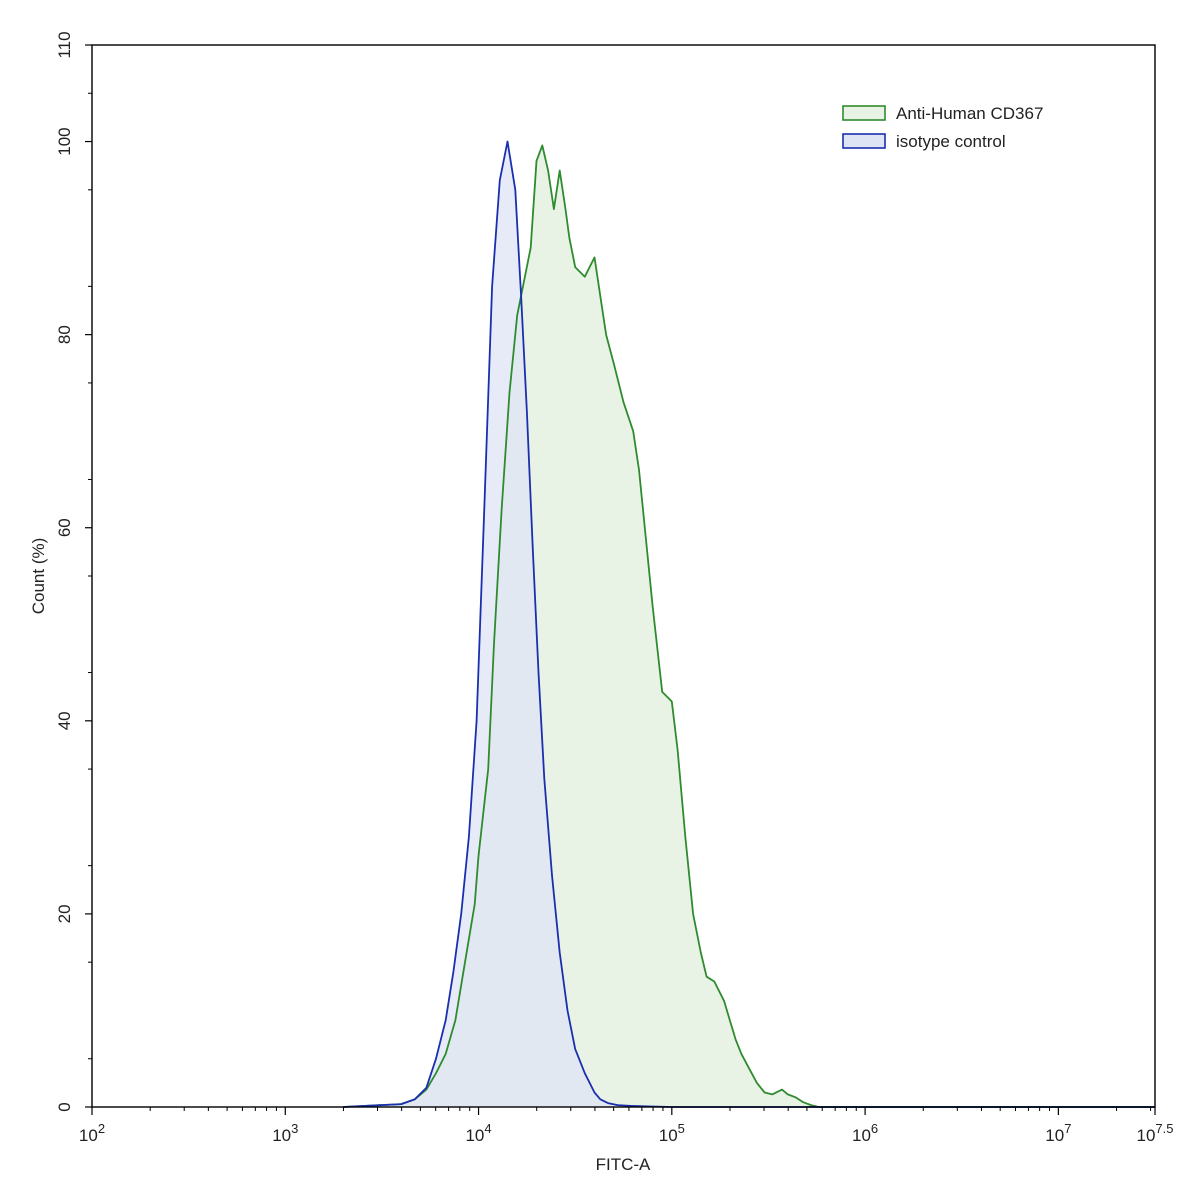 This screenshot has height=1193, width=1197. Describe the element at coordinates (92, 1133) in the screenshot. I see `x-tick-label-0: 10²` at that location.